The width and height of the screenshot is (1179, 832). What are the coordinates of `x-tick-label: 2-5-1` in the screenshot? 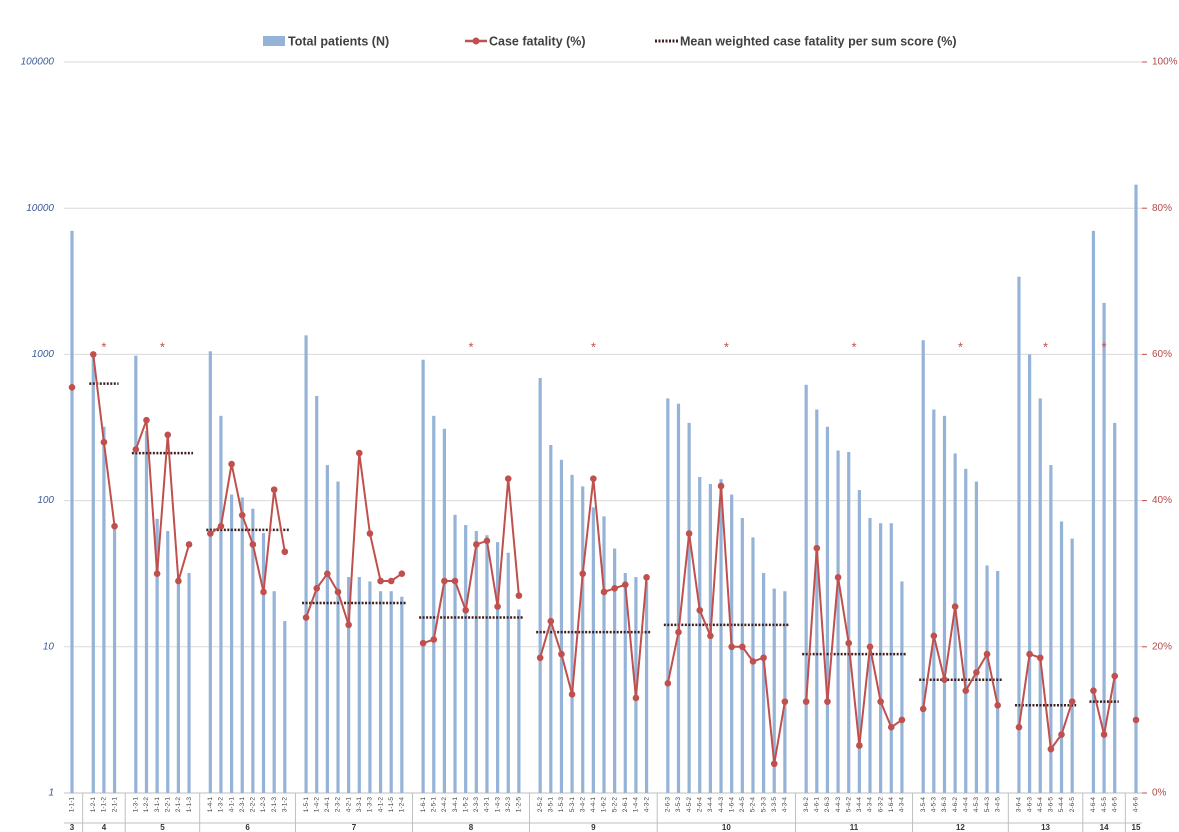 It's located at (433, 805).